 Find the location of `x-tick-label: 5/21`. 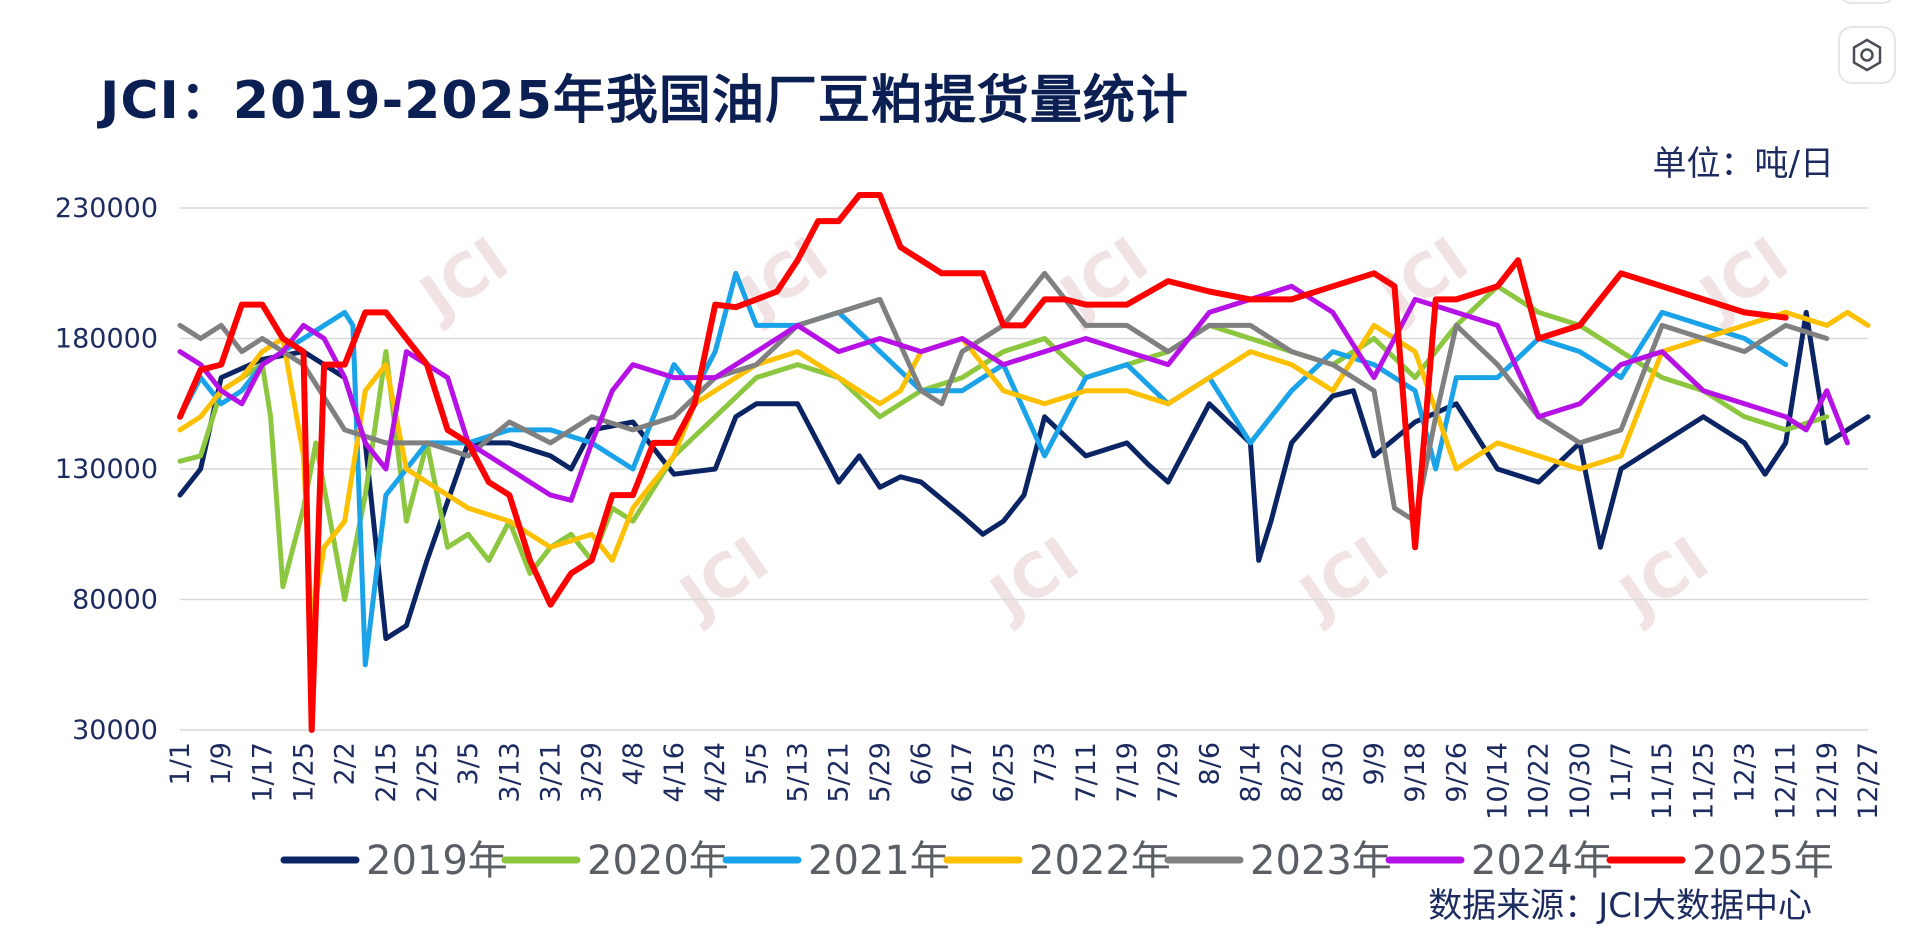

x-tick-label: 5/21 is located at coordinates (839, 772).